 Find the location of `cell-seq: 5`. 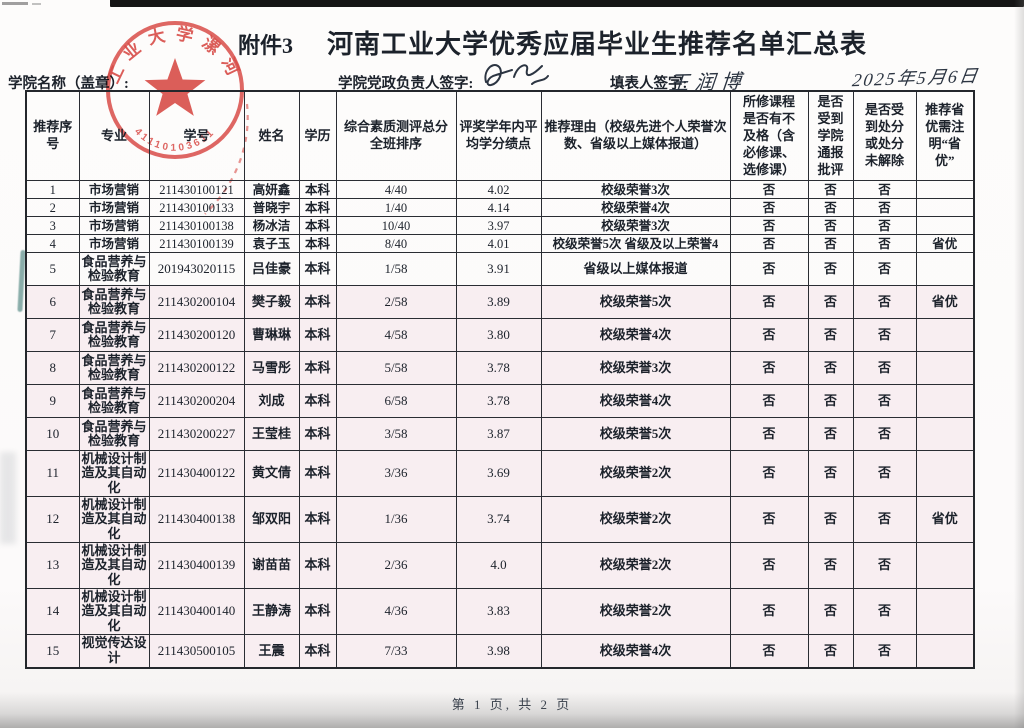

cell-seq: 5 is located at coordinates (52, 269).